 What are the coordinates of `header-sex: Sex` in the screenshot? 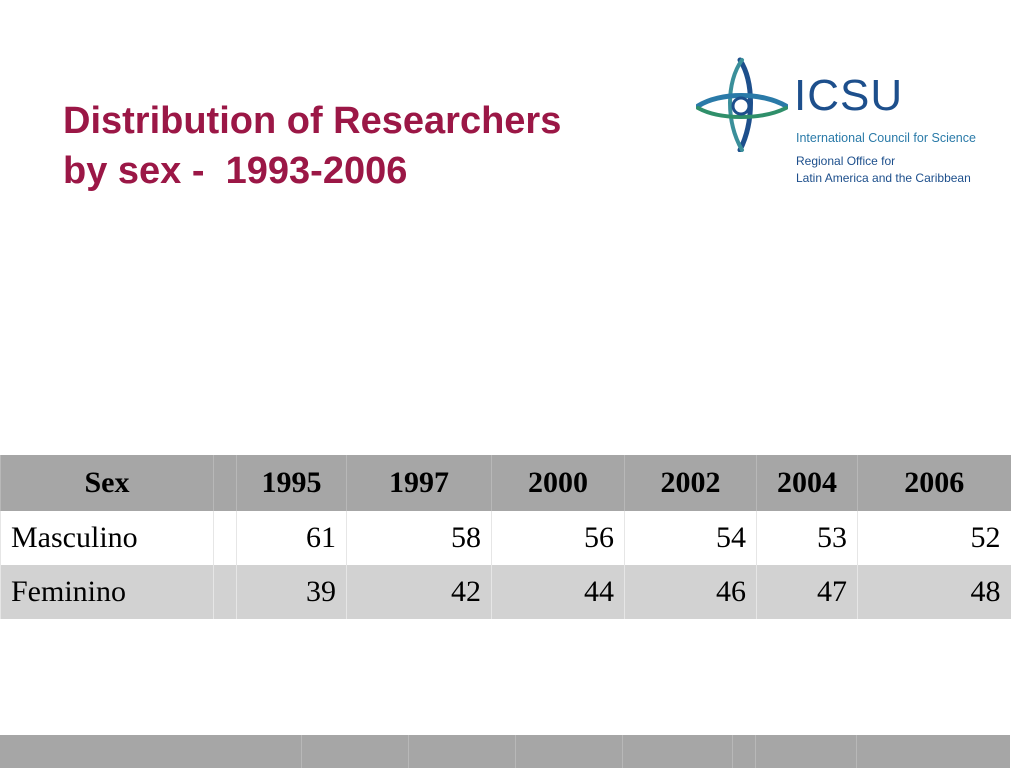 It's located at (107, 483).